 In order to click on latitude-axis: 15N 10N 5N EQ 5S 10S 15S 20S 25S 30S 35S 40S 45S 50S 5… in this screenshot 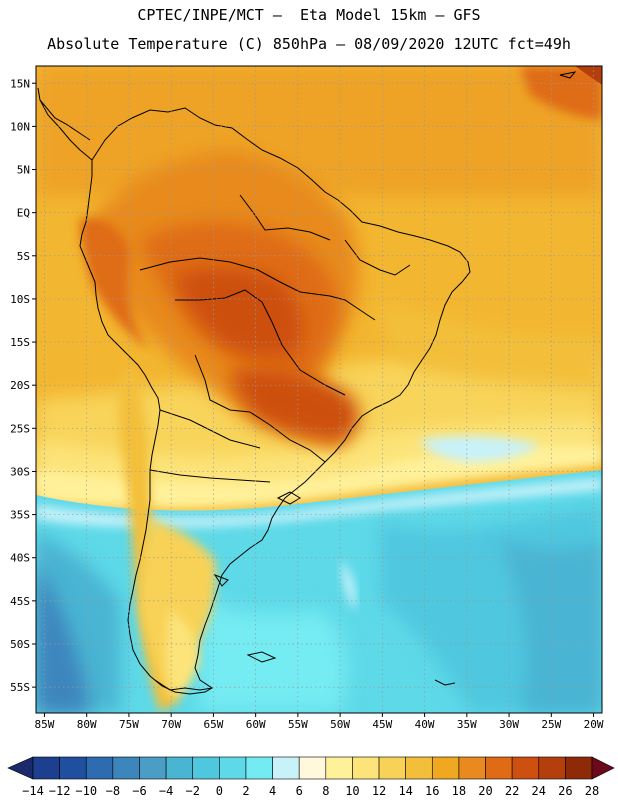, I will do `click(23, 385)`.